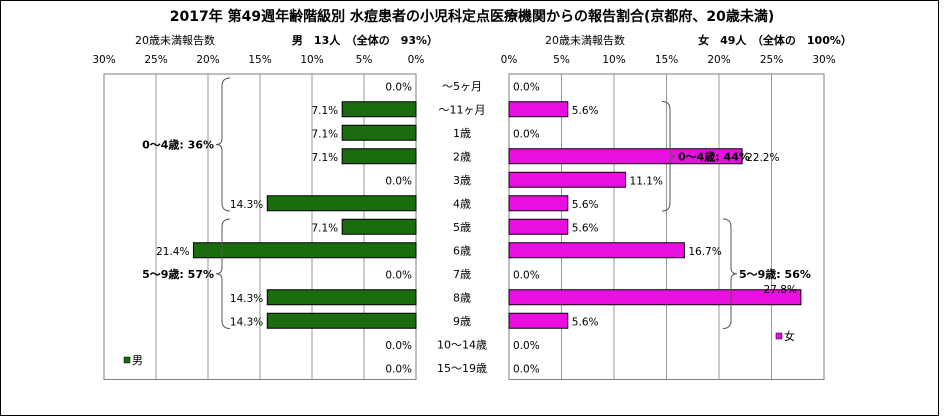  I want to click on female-tick-label: 0%, so click(509, 60).